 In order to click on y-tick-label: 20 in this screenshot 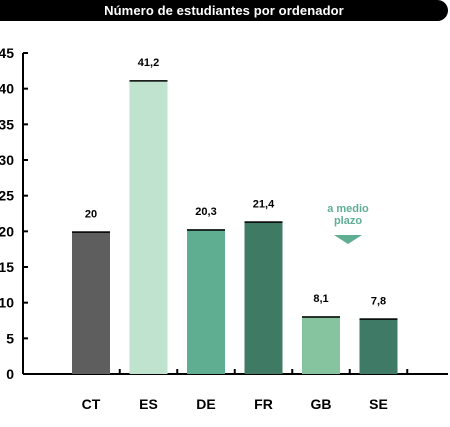, I will do `click(7, 231)`.